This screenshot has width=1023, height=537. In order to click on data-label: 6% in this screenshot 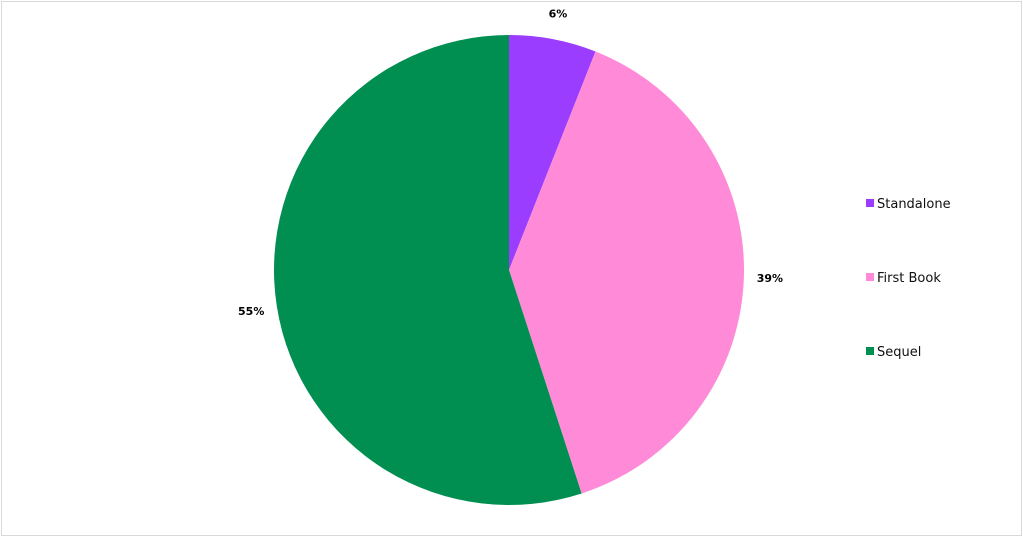, I will do `click(558, 14)`.